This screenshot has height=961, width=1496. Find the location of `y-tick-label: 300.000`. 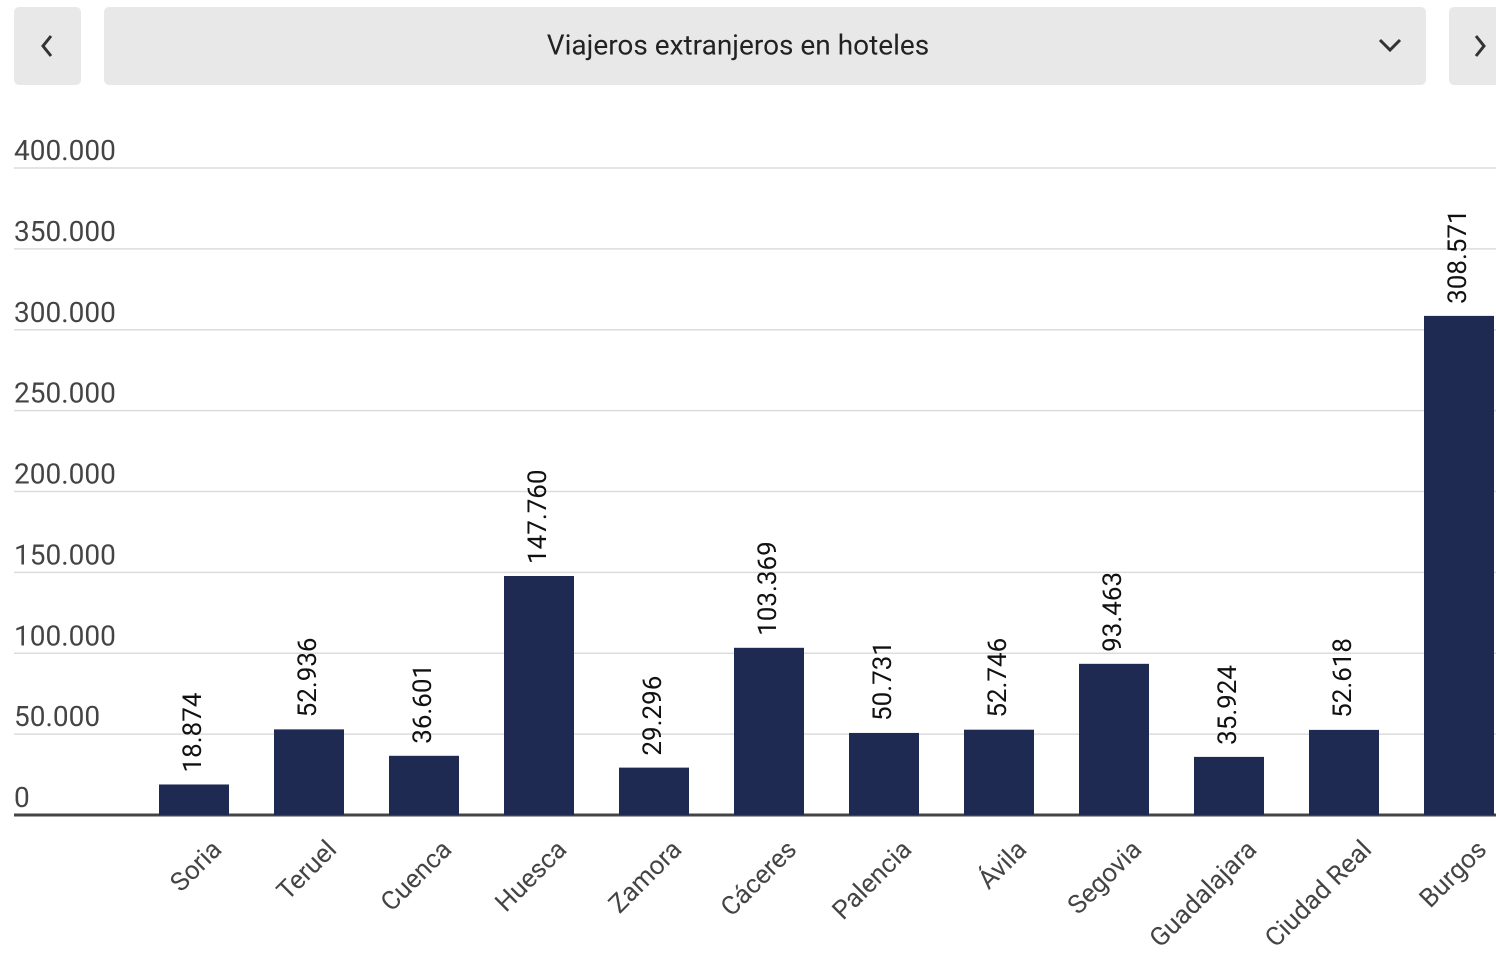

y-tick-label: 300.000 is located at coordinates (65, 312).